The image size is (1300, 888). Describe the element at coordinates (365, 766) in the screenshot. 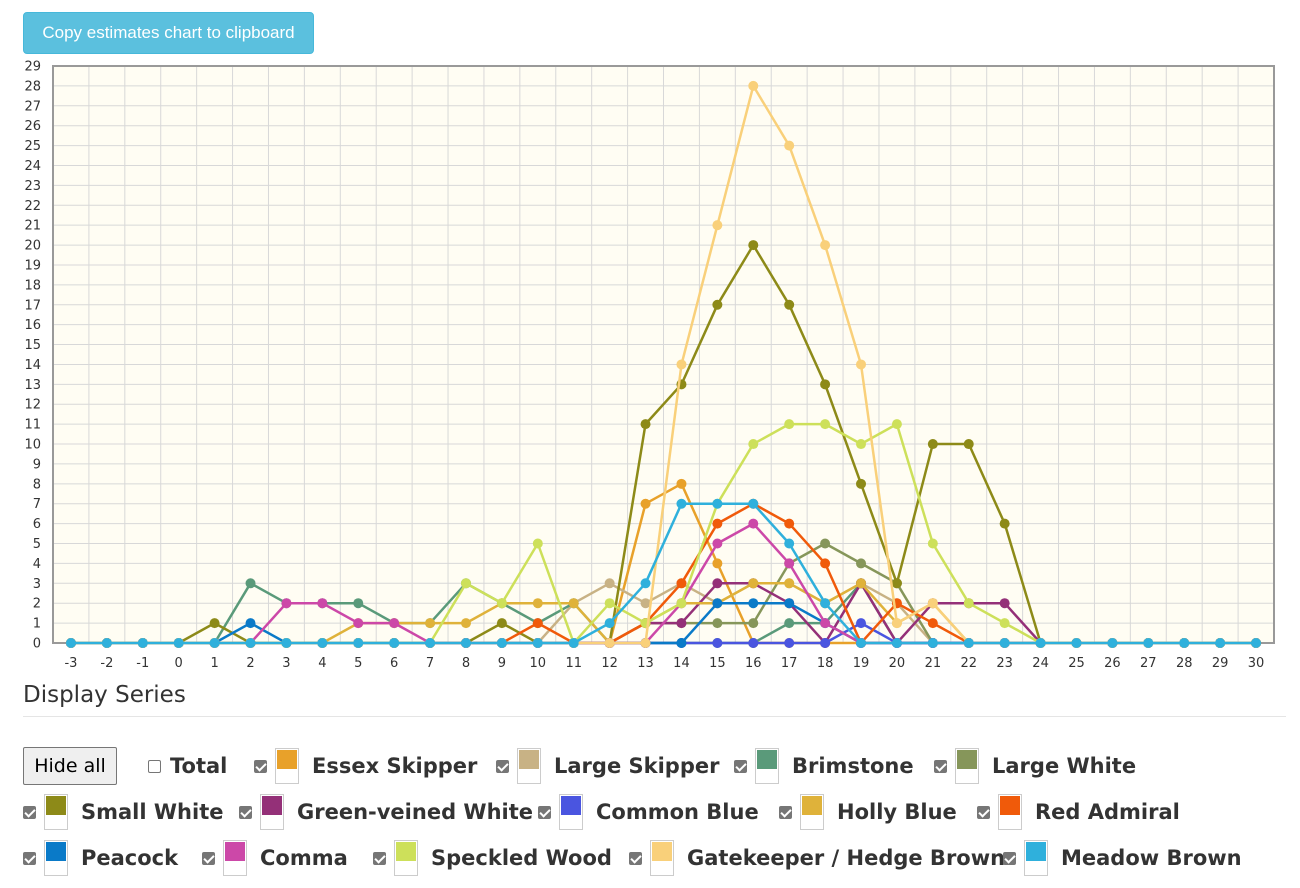

I see `legend-item-essex-skipper: Essex Skipper` at that location.